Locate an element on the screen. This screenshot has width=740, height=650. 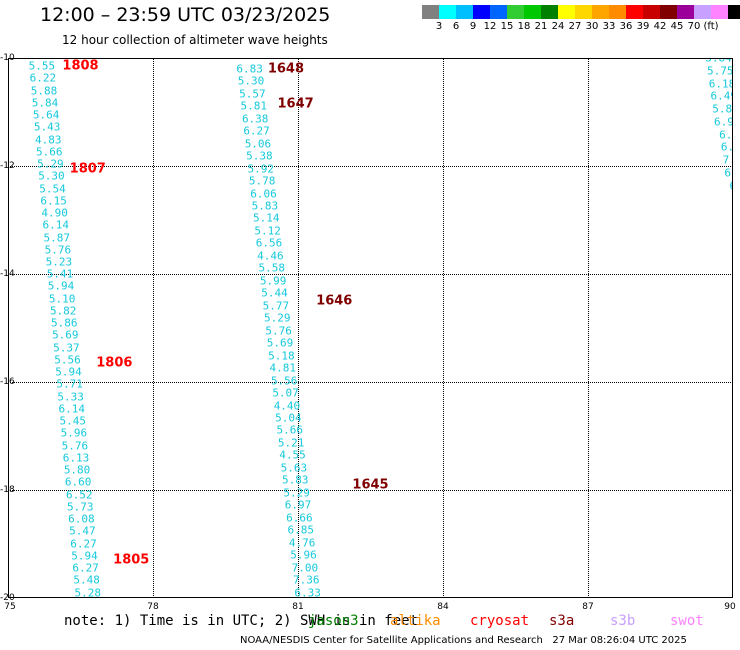
colorbar-label: 39 is located at coordinates (643, 26).